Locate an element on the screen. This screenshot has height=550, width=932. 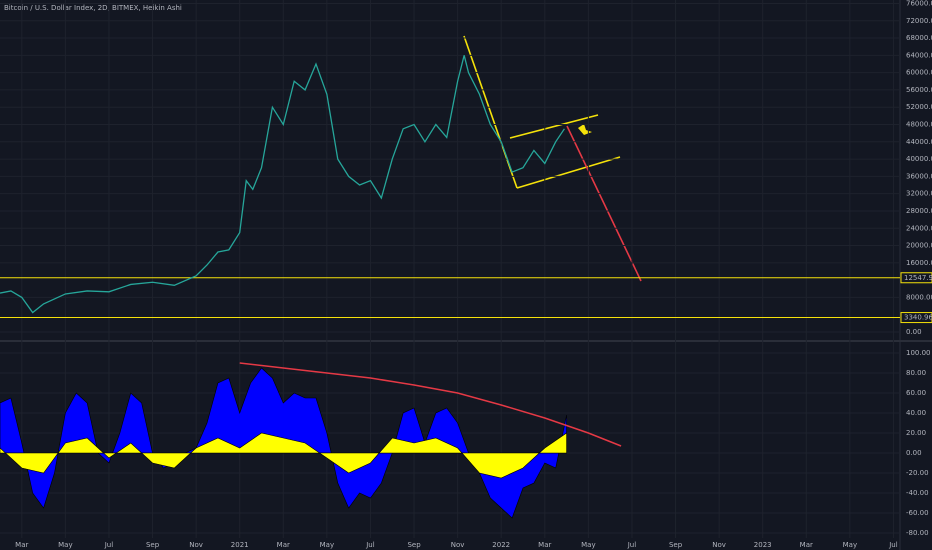
channel-top is located at coordinates (554, 126).